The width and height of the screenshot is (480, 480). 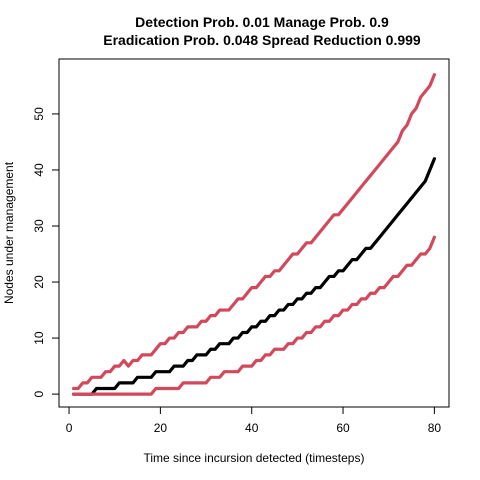 What do you see at coordinates (9, 232) in the screenshot?
I see `y-axis-title: Nodes under management` at bounding box center [9, 232].